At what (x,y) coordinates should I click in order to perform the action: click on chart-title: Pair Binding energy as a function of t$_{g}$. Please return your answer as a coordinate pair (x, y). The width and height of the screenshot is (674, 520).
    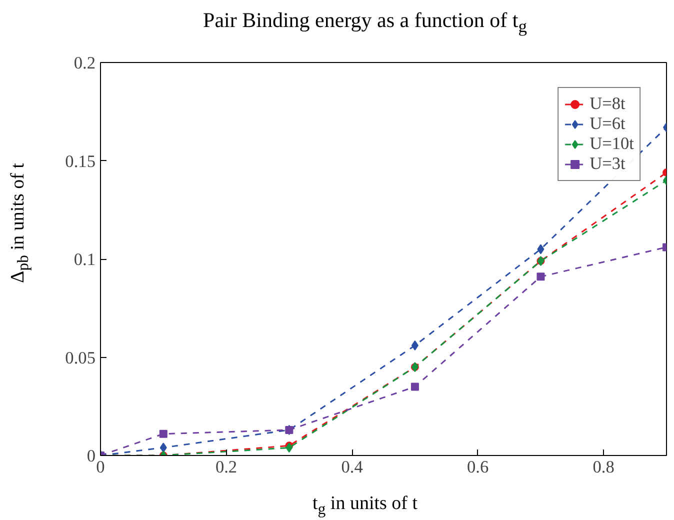
    Looking at the image, I should click on (365, 22).